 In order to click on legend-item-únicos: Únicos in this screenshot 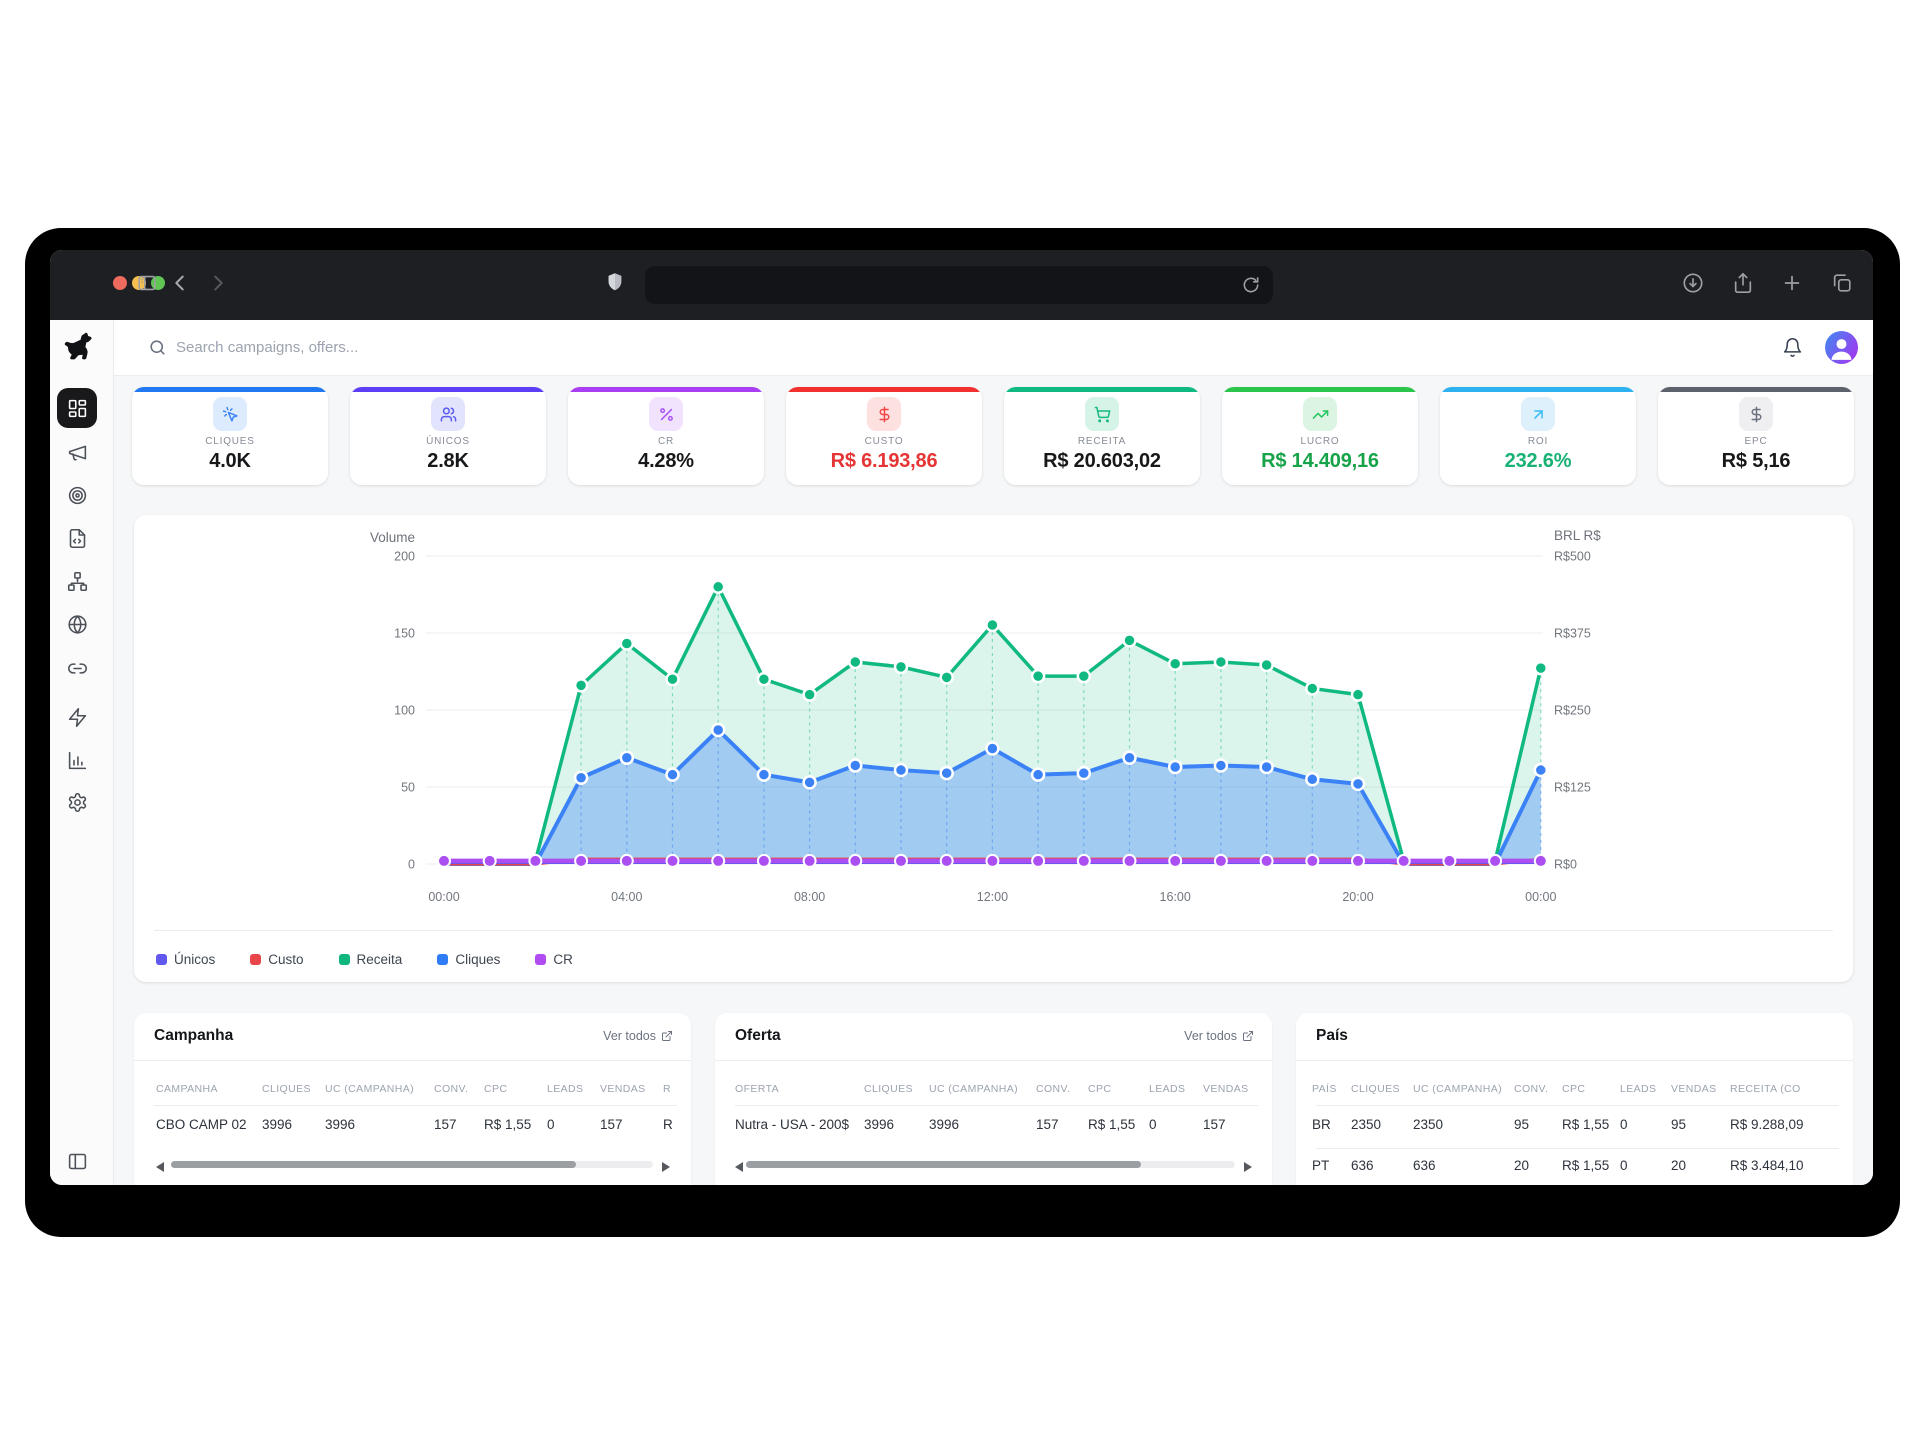, I will do `click(185, 959)`.